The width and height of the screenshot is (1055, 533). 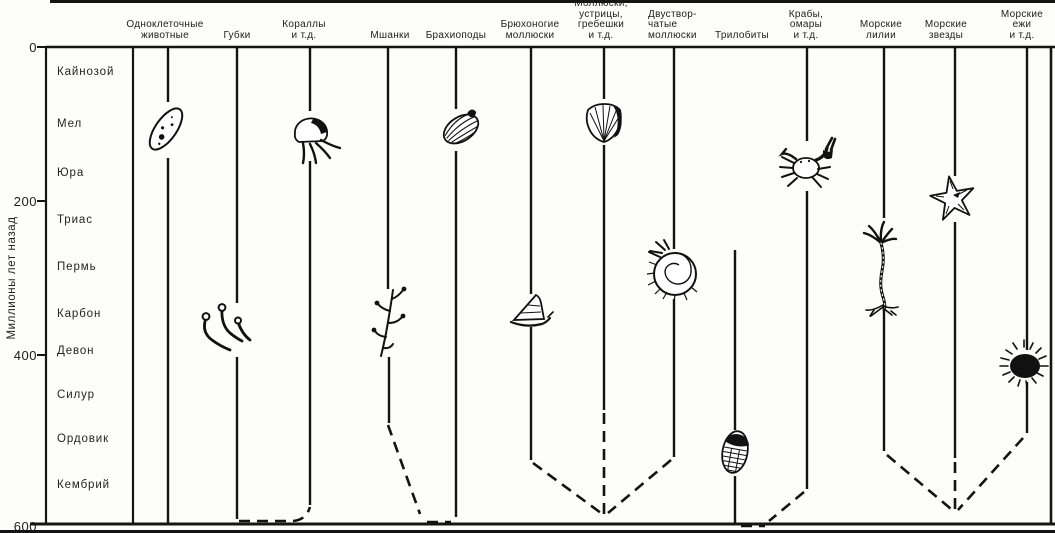 I want to click on col-label-bryozoans: Мшанки, so click(x=390, y=35).